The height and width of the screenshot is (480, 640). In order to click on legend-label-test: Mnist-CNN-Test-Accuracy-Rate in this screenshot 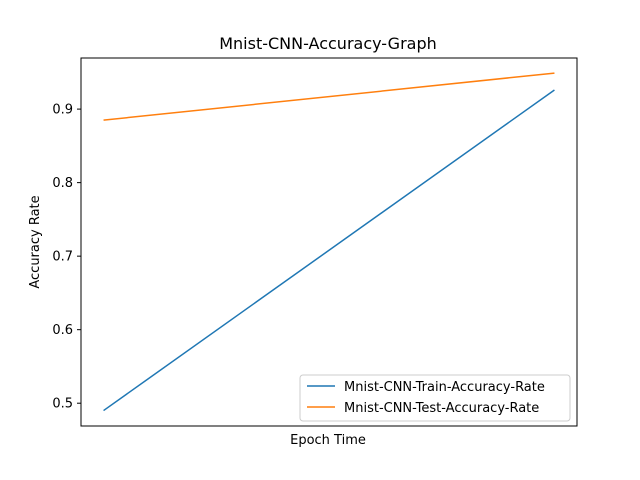, I will do `click(441, 408)`.